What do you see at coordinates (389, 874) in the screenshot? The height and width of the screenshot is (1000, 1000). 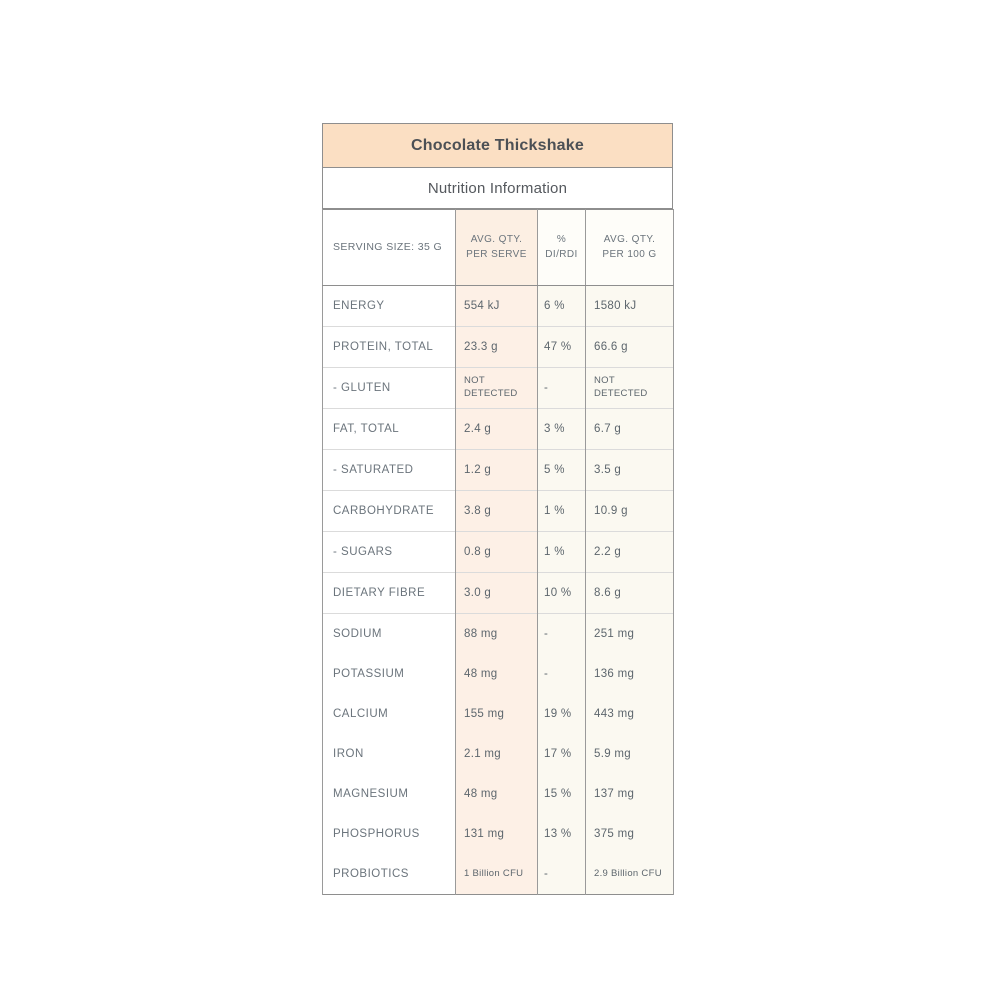 I see `nutrient-name: PROBIOTICS` at bounding box center [389, 874].